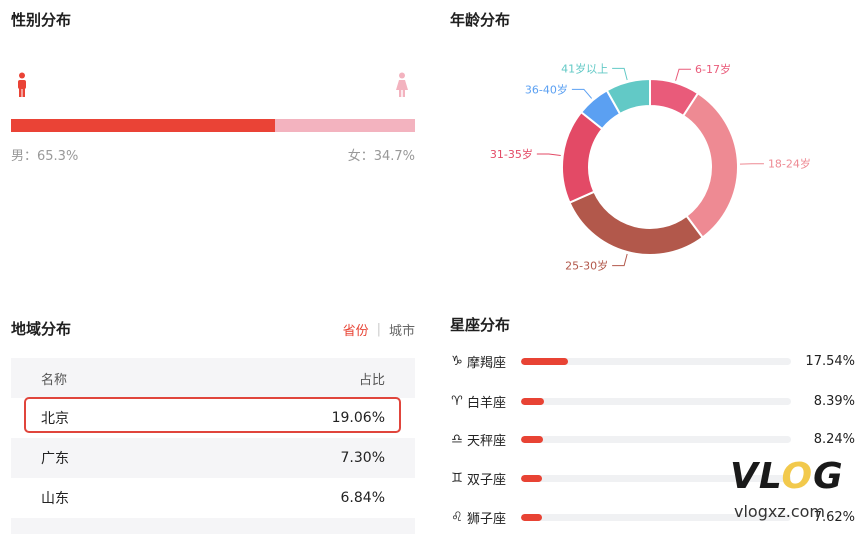 This screenshot has width=867, height=534. Describe the element at coordinates (22, 87) in the screenshot. I see `male-icon` at that location.